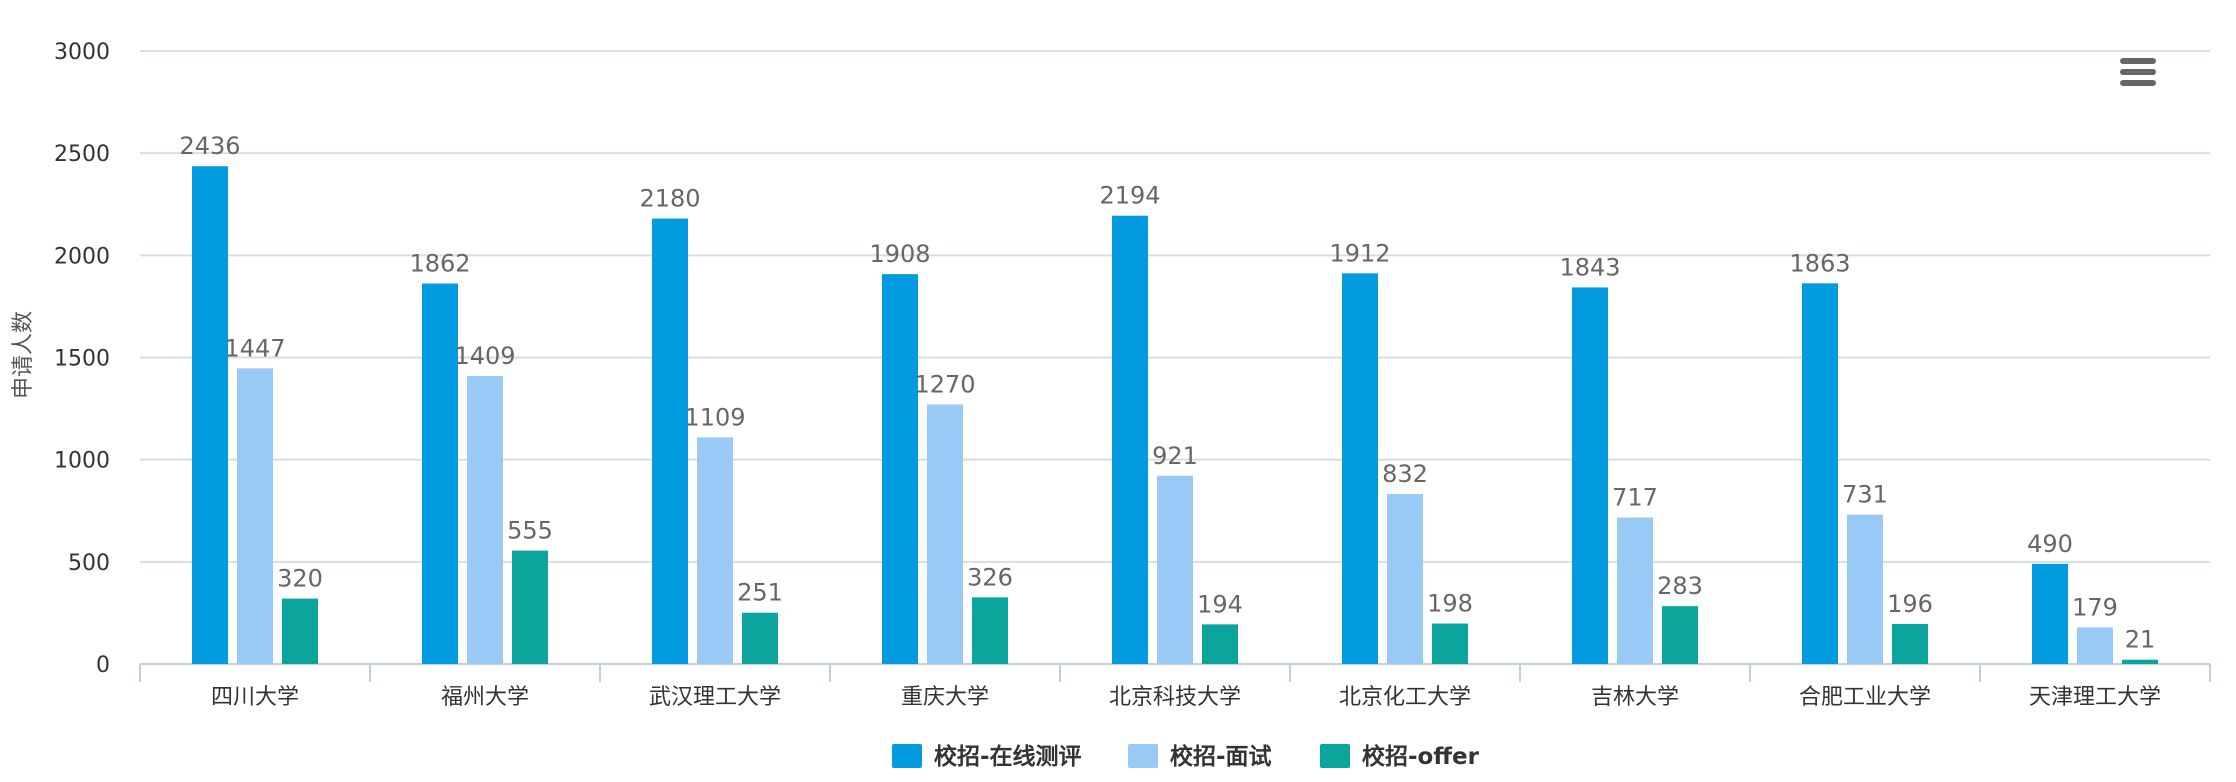  What do you see at coordinates (103, 665) in the screenshot?
I see `y-tick-label: 0` at bounding box center [103, 665].